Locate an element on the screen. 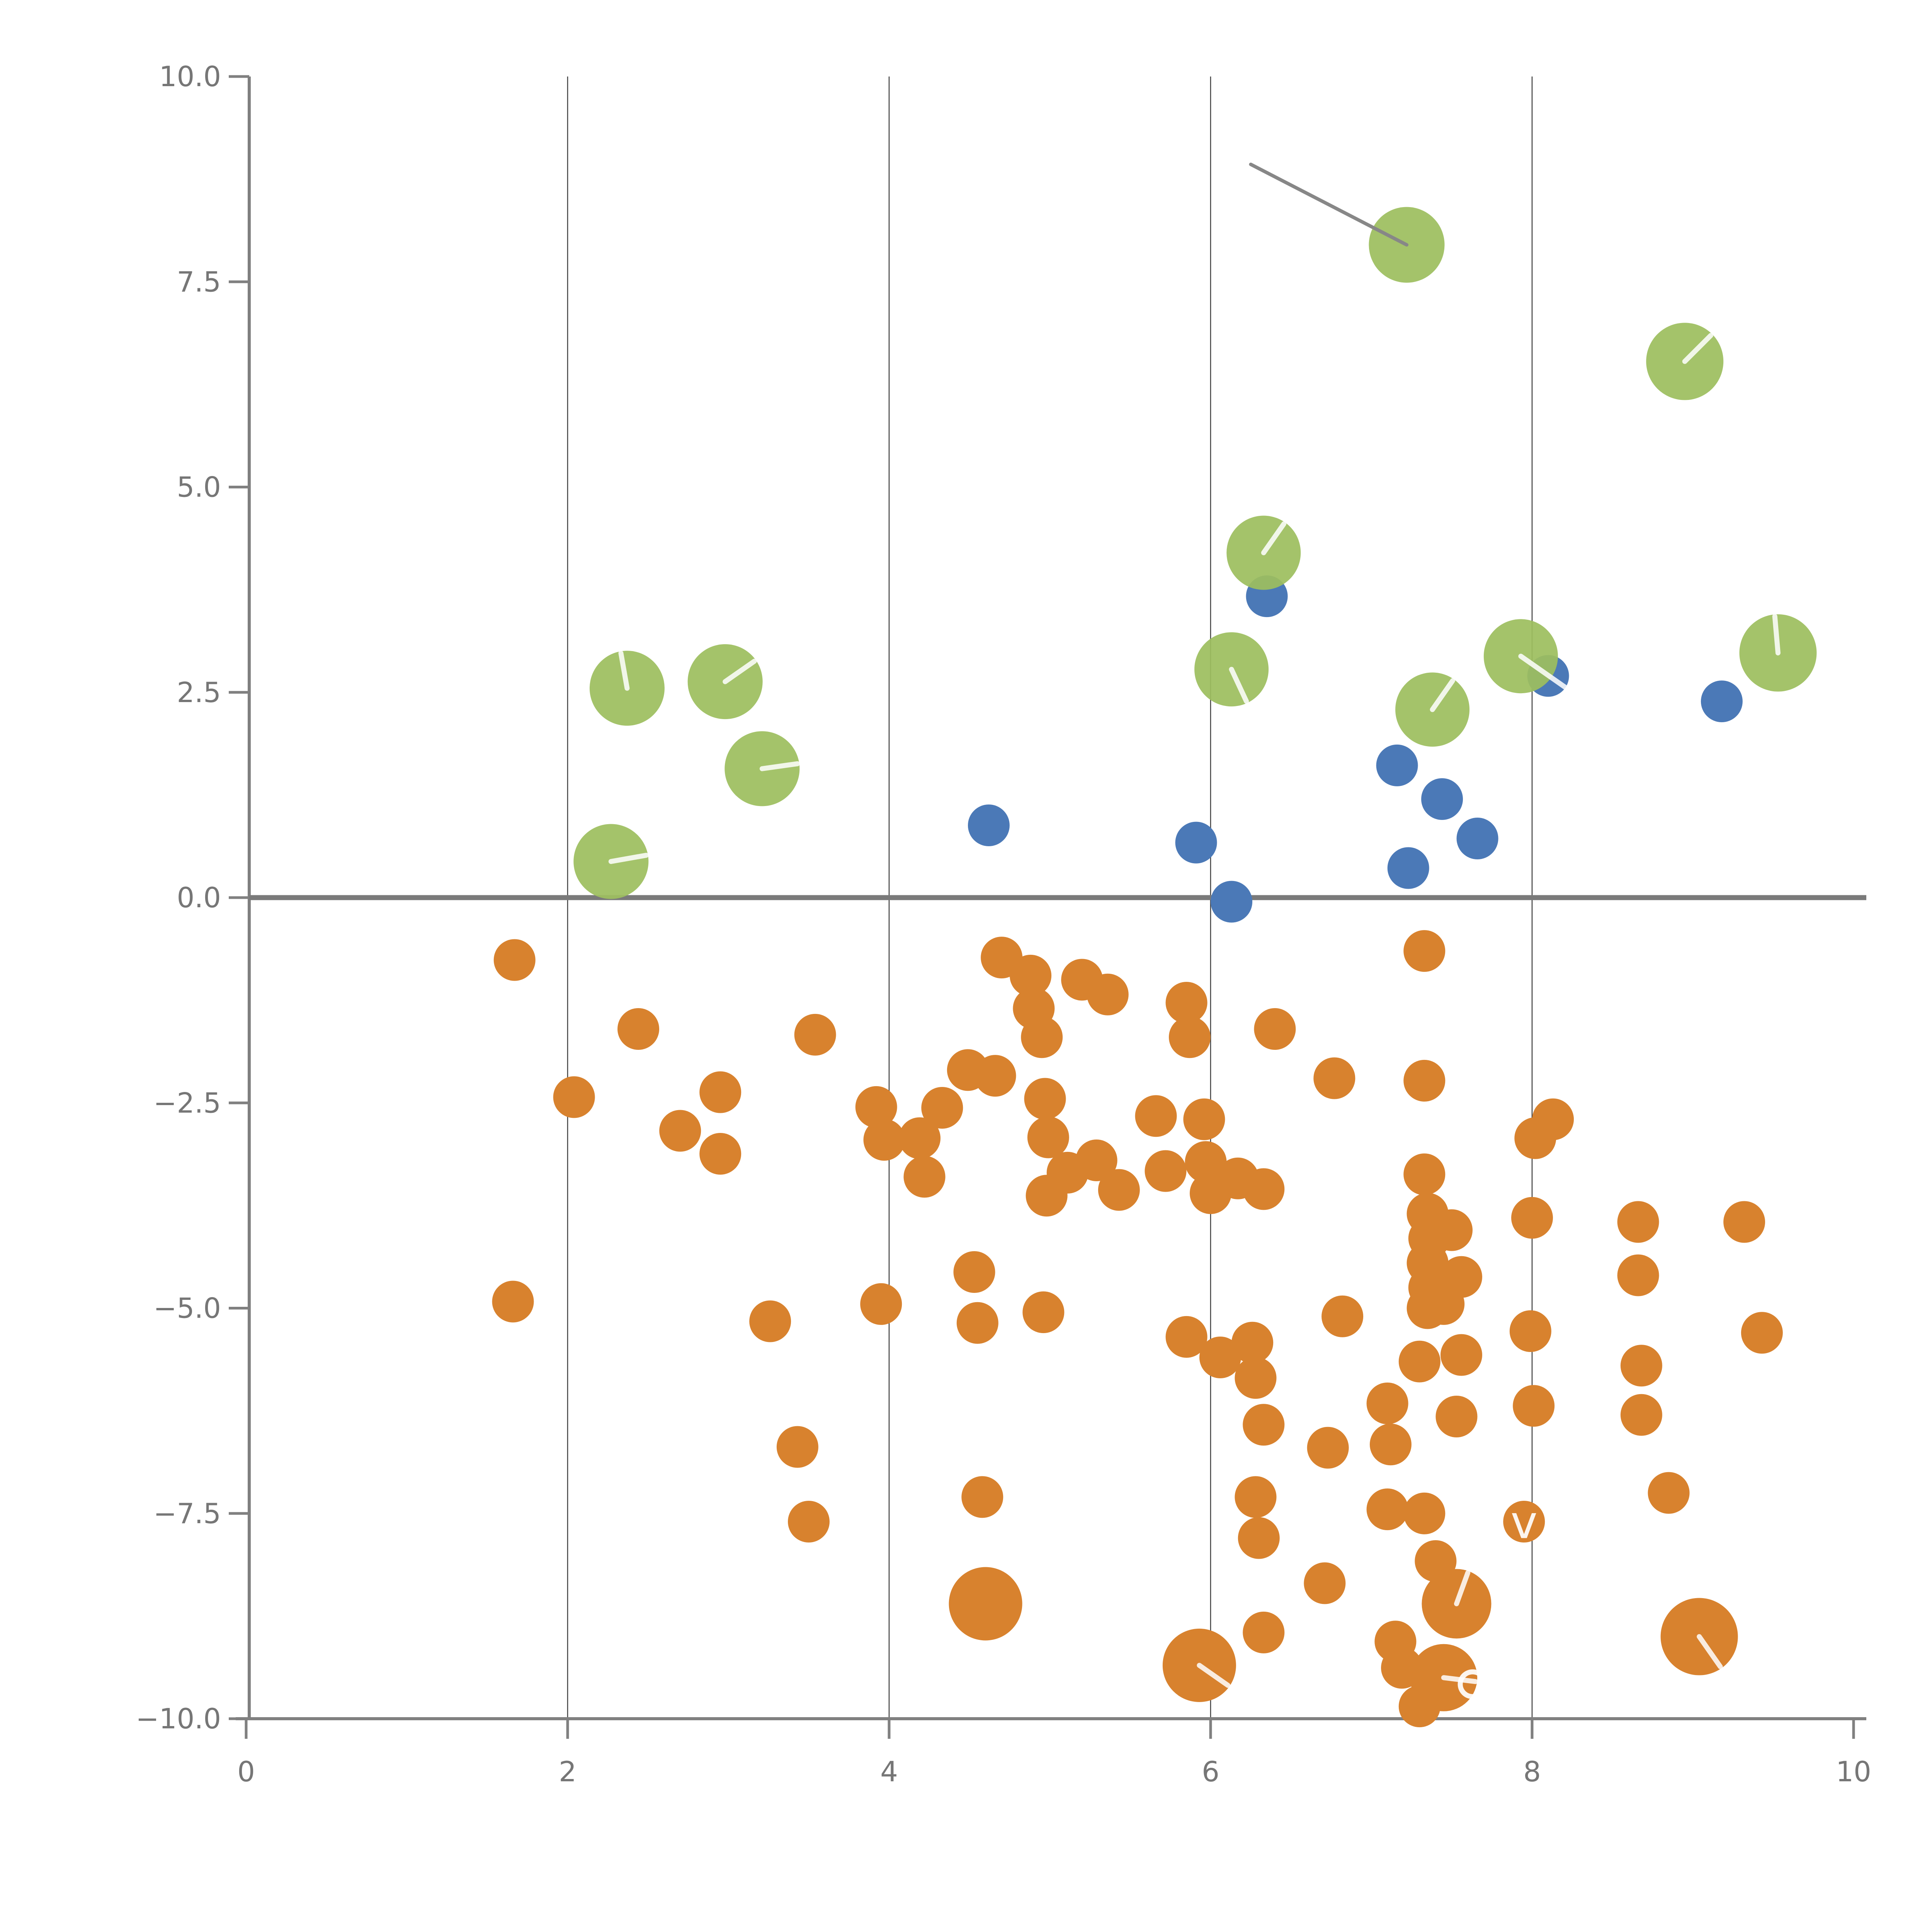 This screenshot has width=1932, height=1932. scatter-point-orange-large is located at coordinates (985, 1604).